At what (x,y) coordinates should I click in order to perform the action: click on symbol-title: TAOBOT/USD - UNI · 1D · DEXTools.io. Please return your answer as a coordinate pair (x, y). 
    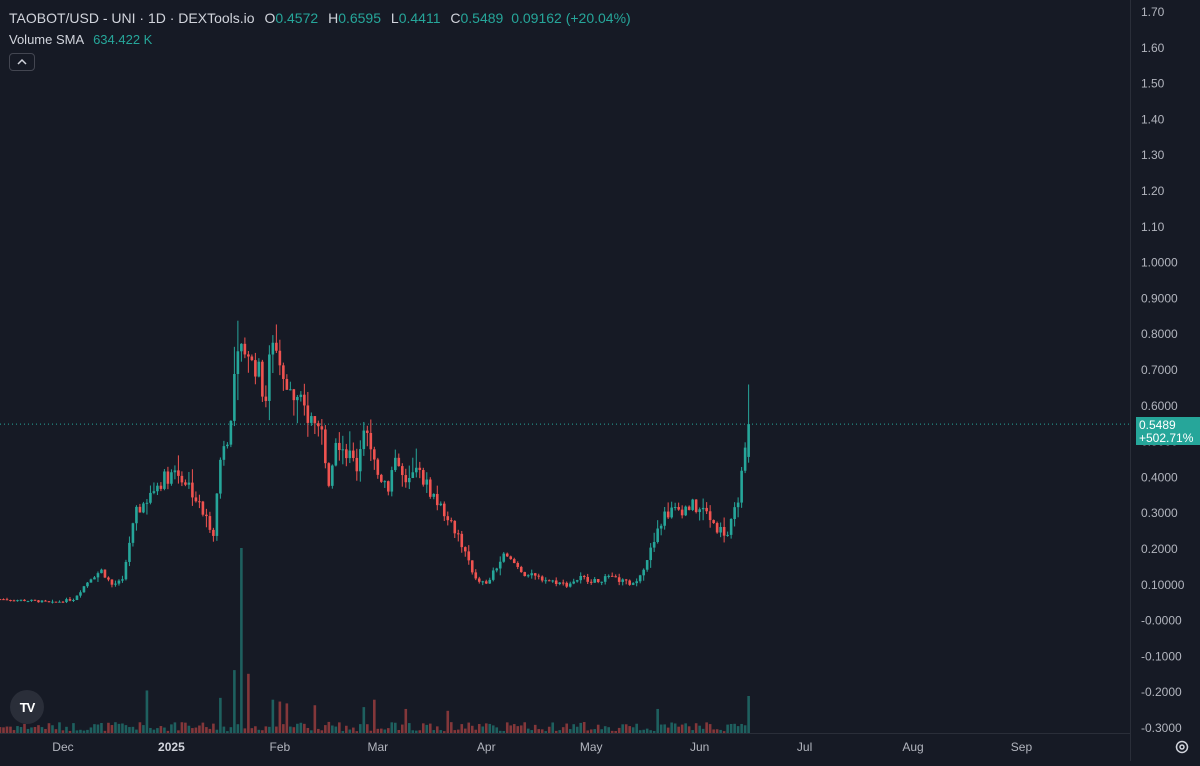
    Looking at the image, I should click on (132, 18).